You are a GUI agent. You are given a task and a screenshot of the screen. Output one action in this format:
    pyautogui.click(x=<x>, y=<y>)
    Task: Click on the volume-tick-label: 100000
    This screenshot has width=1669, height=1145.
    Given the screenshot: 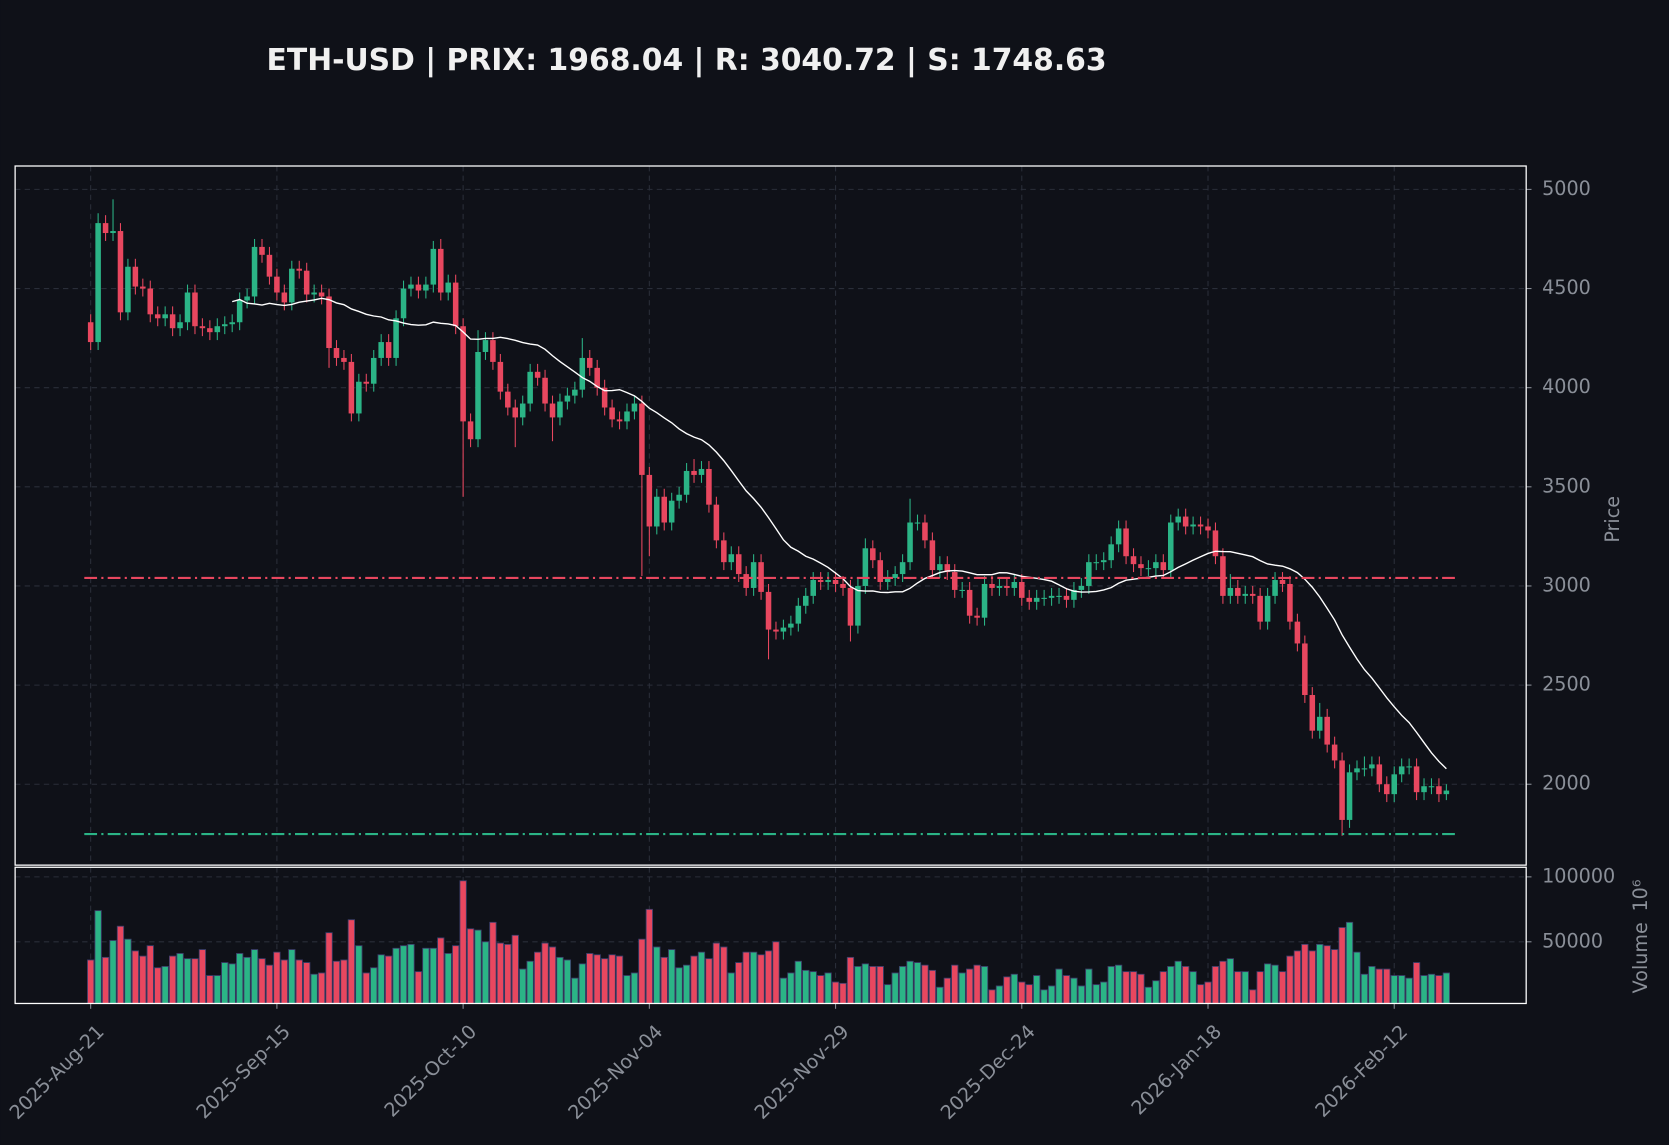 What is the action you would take?
    pyautogui.click(x=1578, y=875)
    